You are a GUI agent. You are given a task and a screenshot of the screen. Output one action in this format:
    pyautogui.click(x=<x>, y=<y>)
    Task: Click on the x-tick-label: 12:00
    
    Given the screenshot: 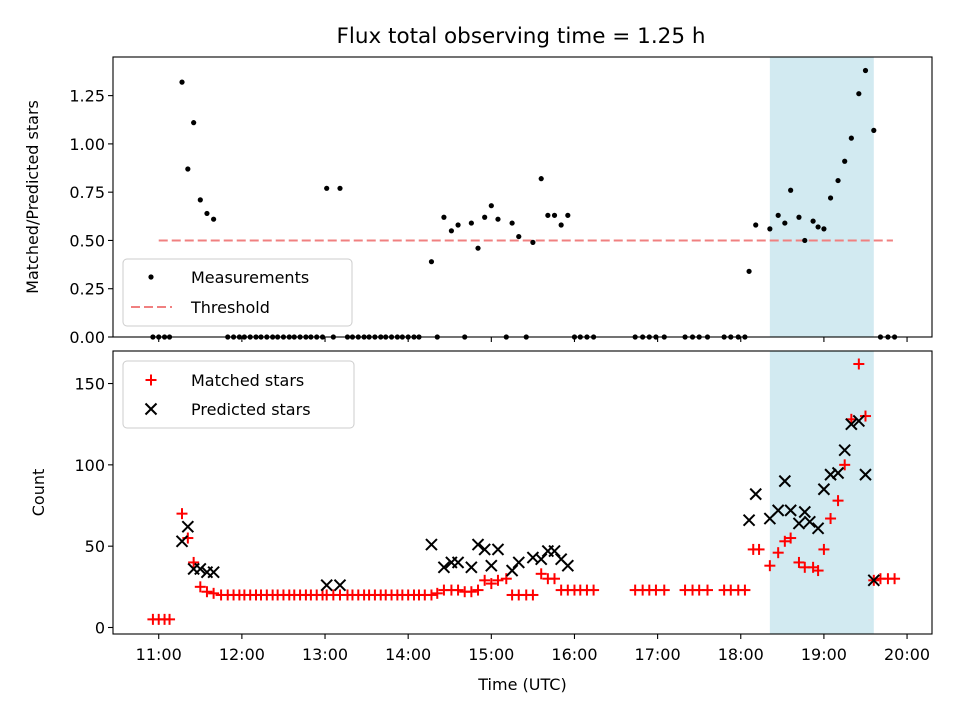 What is the action you would take?
    pyautogui.click(x=242, y=654)
    